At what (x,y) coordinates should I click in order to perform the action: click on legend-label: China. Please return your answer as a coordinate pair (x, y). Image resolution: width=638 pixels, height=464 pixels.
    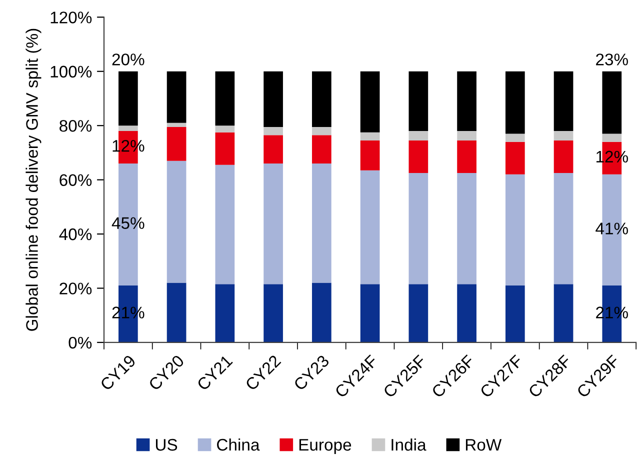
    Looking at the image, I should click on (238, 444).